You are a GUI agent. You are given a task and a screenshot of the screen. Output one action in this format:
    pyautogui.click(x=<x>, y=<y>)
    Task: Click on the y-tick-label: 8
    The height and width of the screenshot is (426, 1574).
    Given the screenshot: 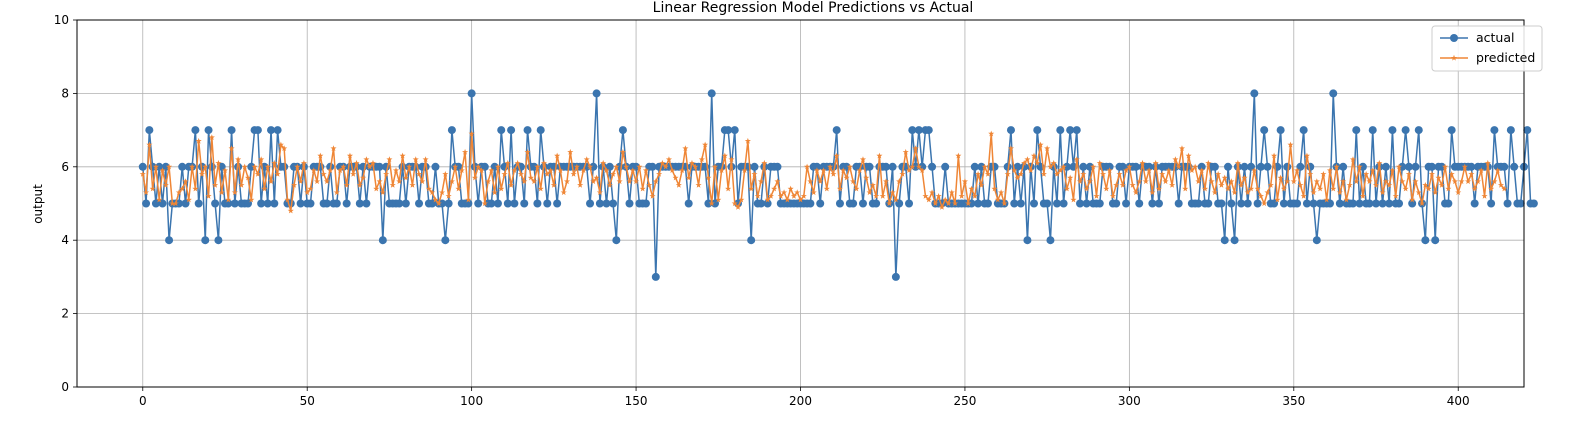 What is the action you would take?
    pyautogui.click(x=65, y=93)
    